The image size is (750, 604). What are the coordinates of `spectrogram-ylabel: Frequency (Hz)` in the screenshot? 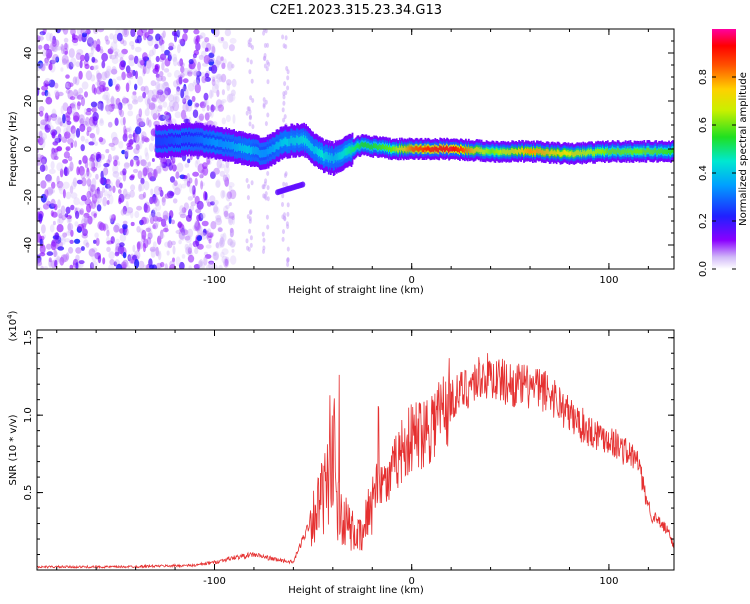 It's located at (13, 149).